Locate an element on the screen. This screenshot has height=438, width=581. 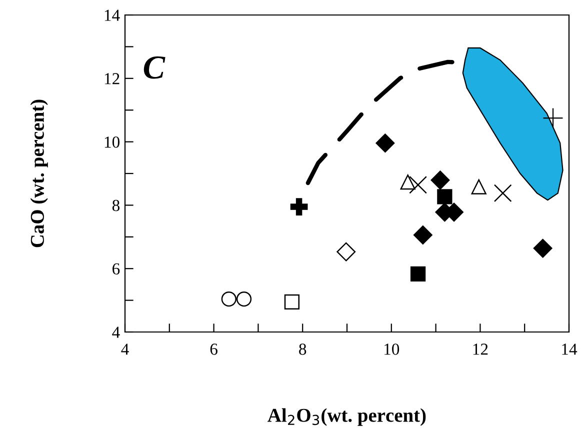
x-axis-title: Al$_{2}$O$_{3}$(wt. percent) is located at coordinates (347, 417).